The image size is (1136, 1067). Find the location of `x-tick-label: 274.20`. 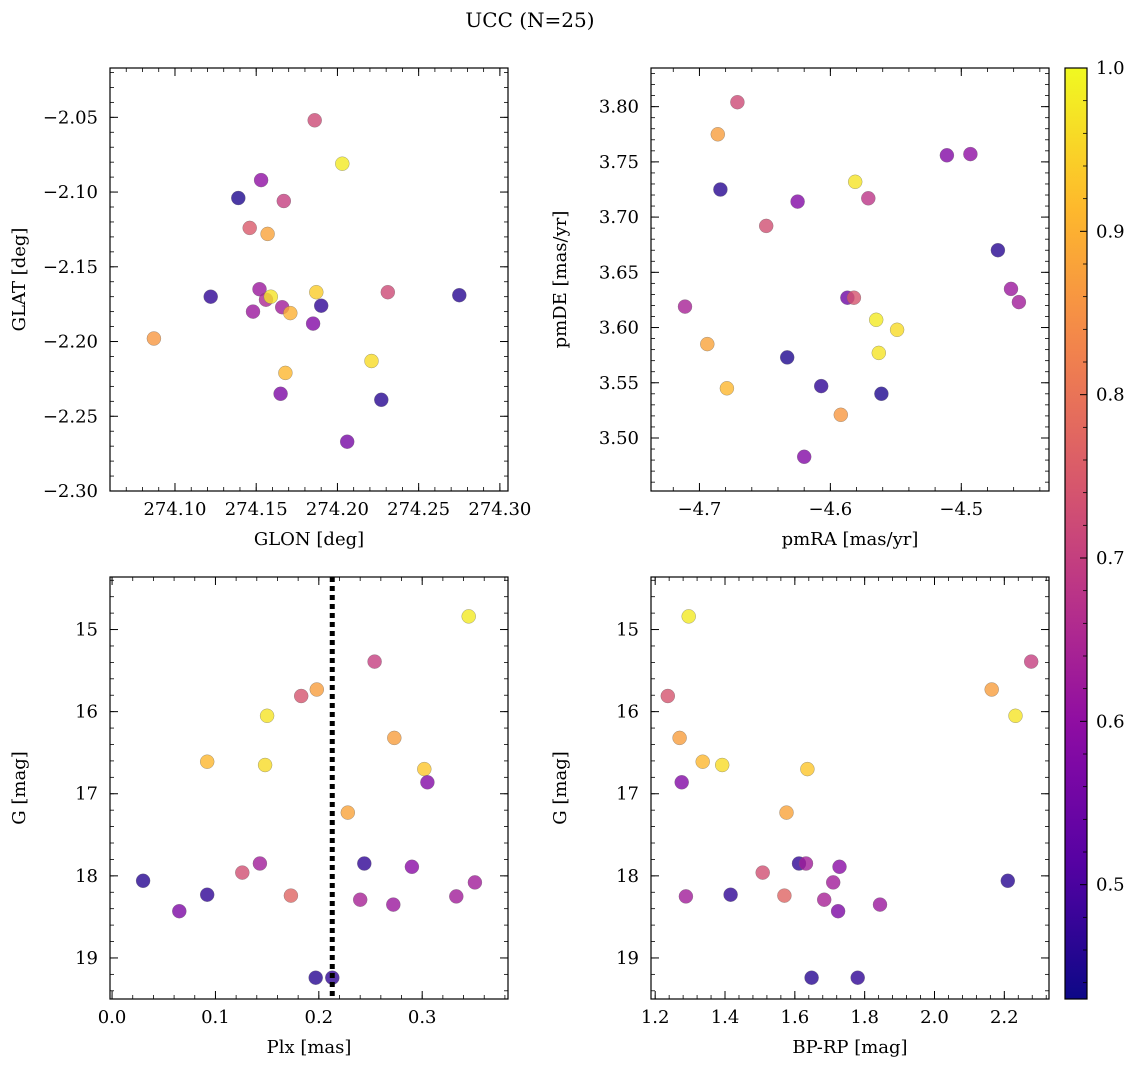

x-tick-label: 274.20 is located at coordinates (337, 509).